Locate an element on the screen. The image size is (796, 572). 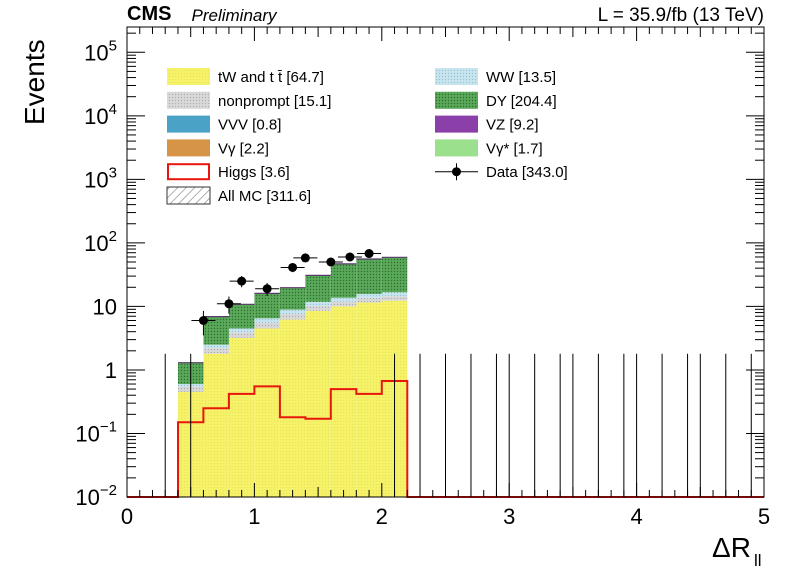
x-axis-title: ΔR ll is located at coordinates (737, 551).